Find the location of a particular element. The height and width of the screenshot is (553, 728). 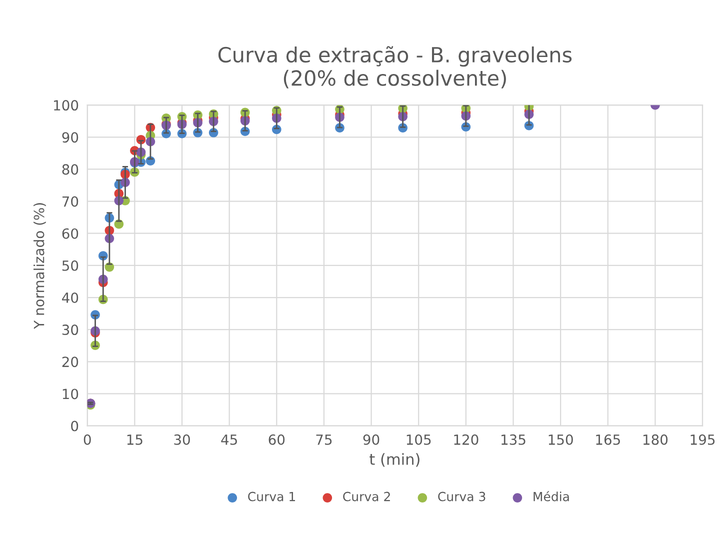

x-tick-label: 30 is located at coordinates (182, 439).